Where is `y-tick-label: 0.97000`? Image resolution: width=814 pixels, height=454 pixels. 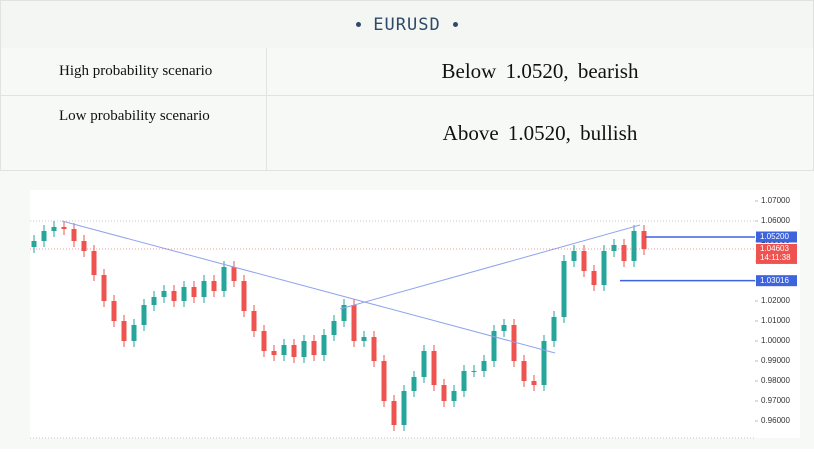 y-tick-label: 0.97000 is located at coordinates (775, 400).